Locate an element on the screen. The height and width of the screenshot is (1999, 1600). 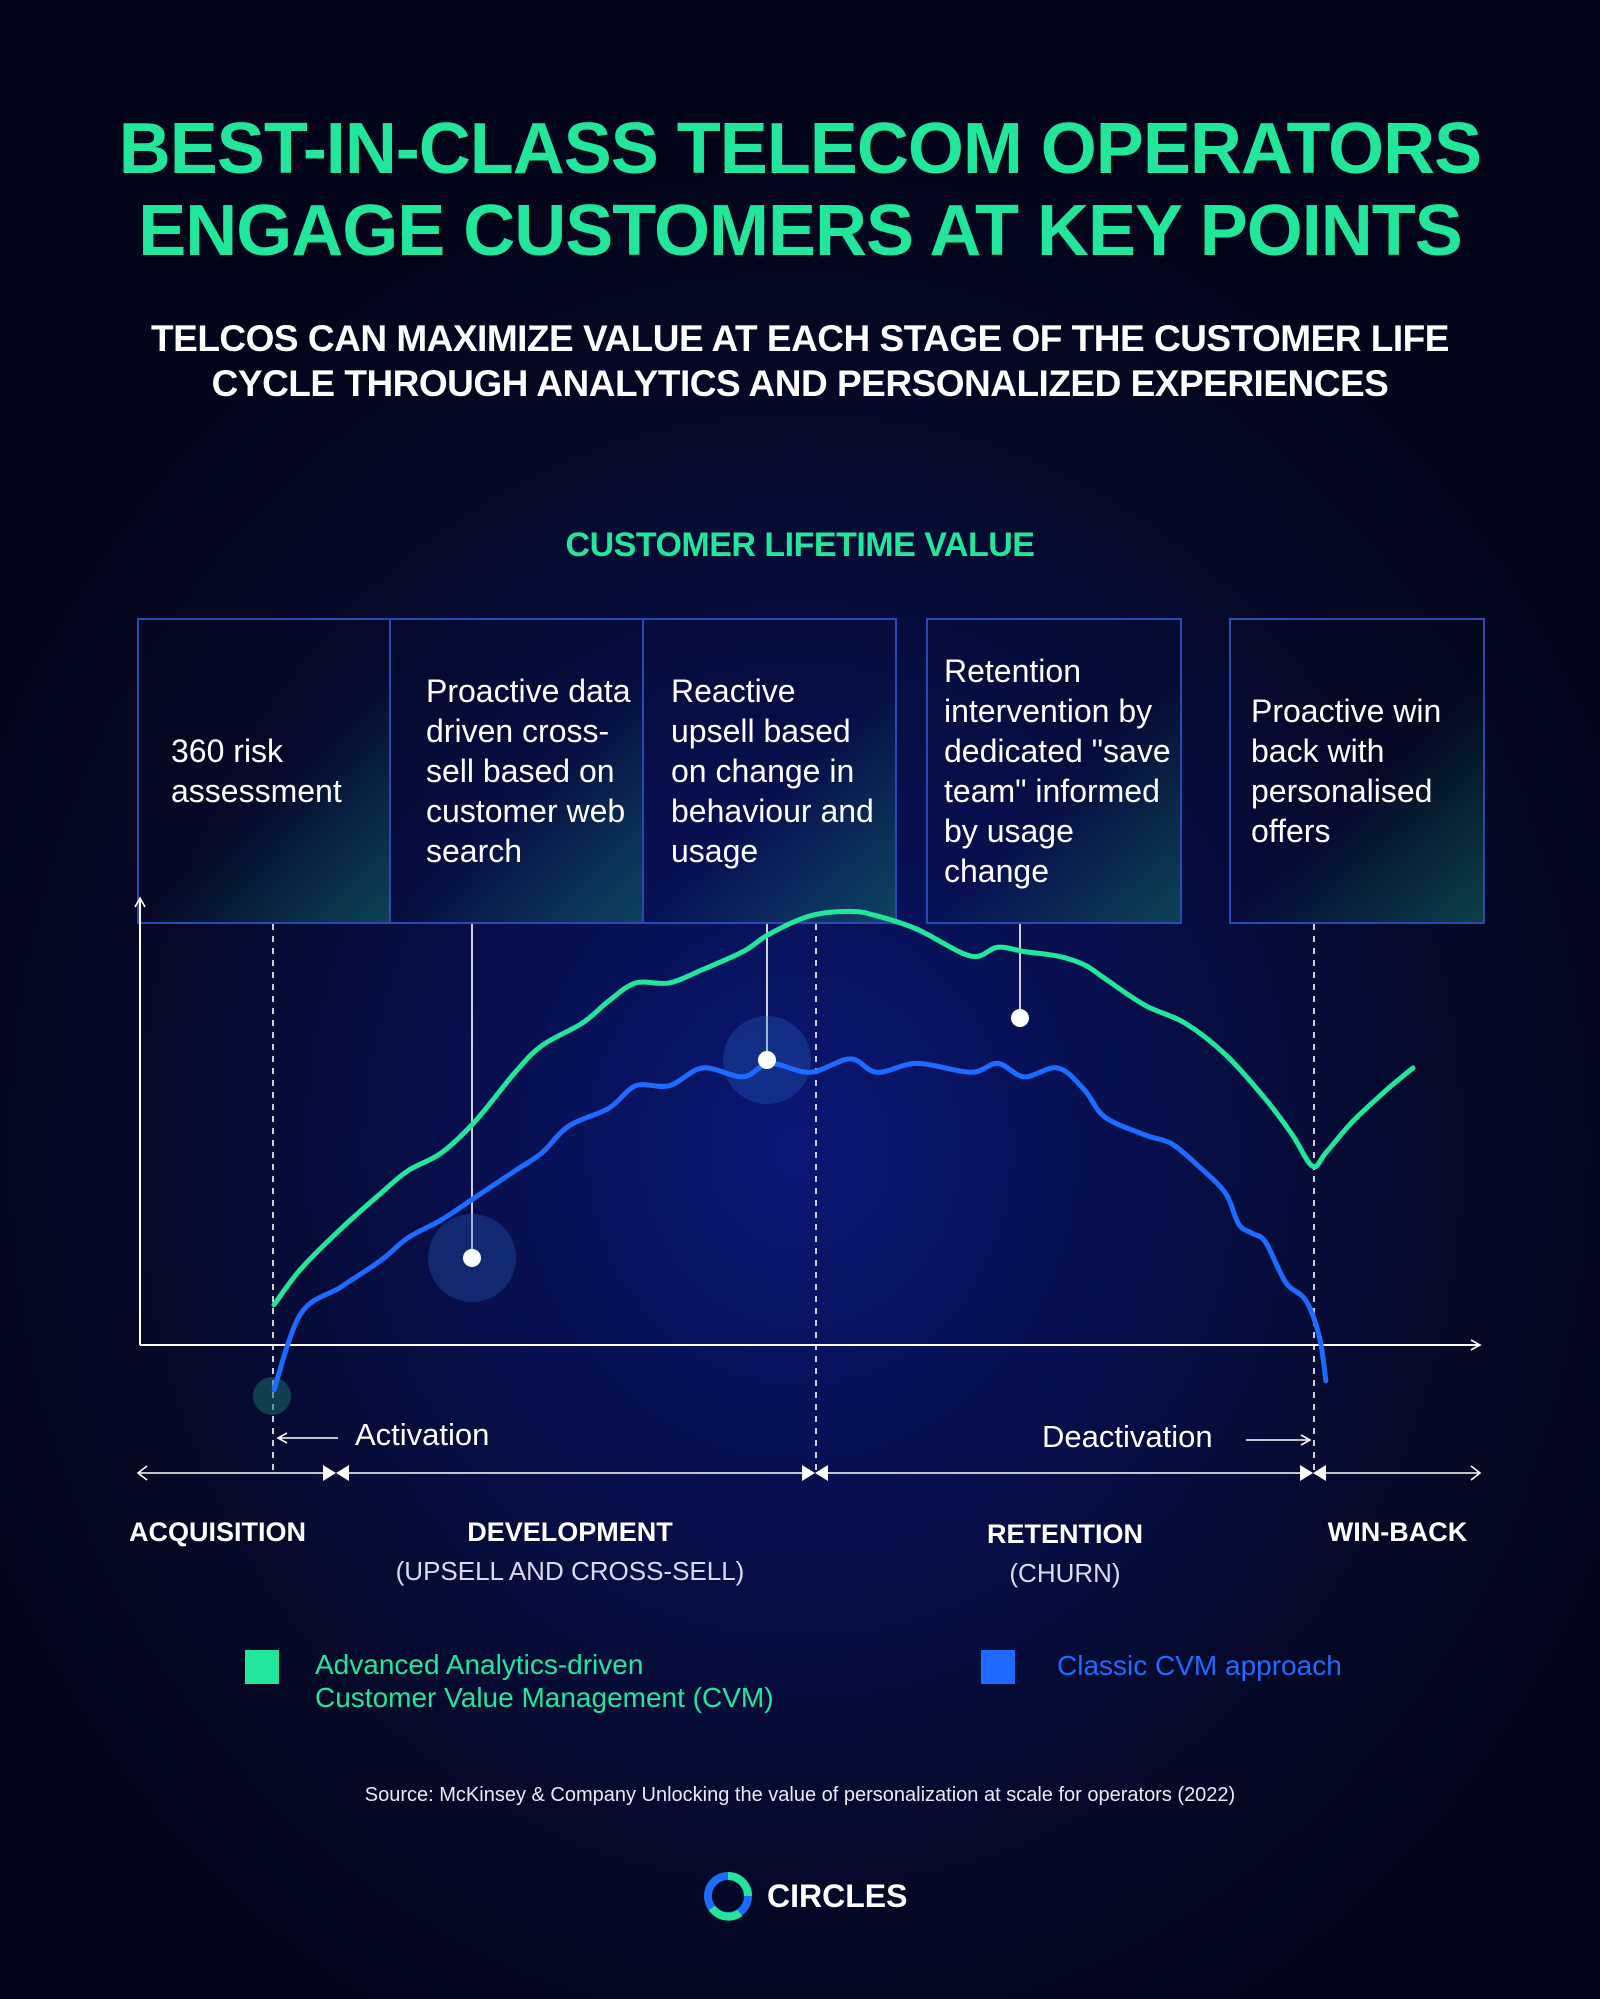
timeline-bowties is located at coordinates (824, 1473).